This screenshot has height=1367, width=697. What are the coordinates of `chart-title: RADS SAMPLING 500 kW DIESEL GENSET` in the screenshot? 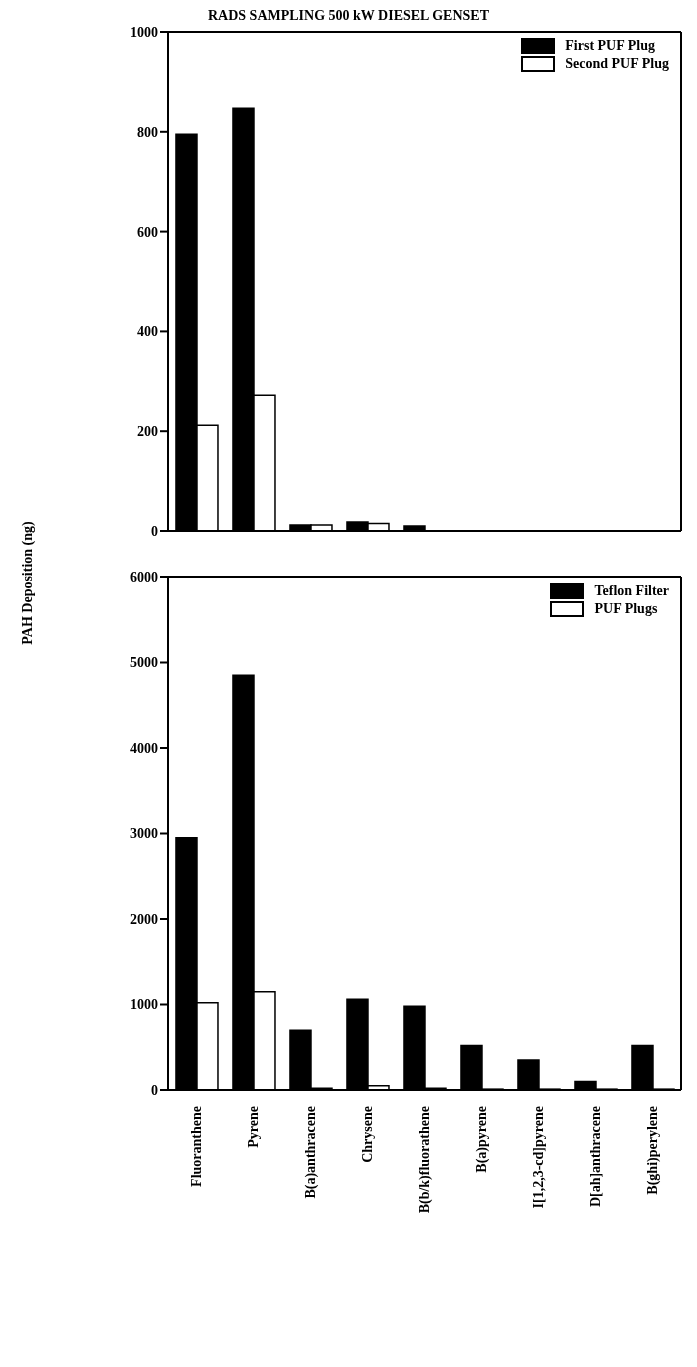 It's located at (349, 16).